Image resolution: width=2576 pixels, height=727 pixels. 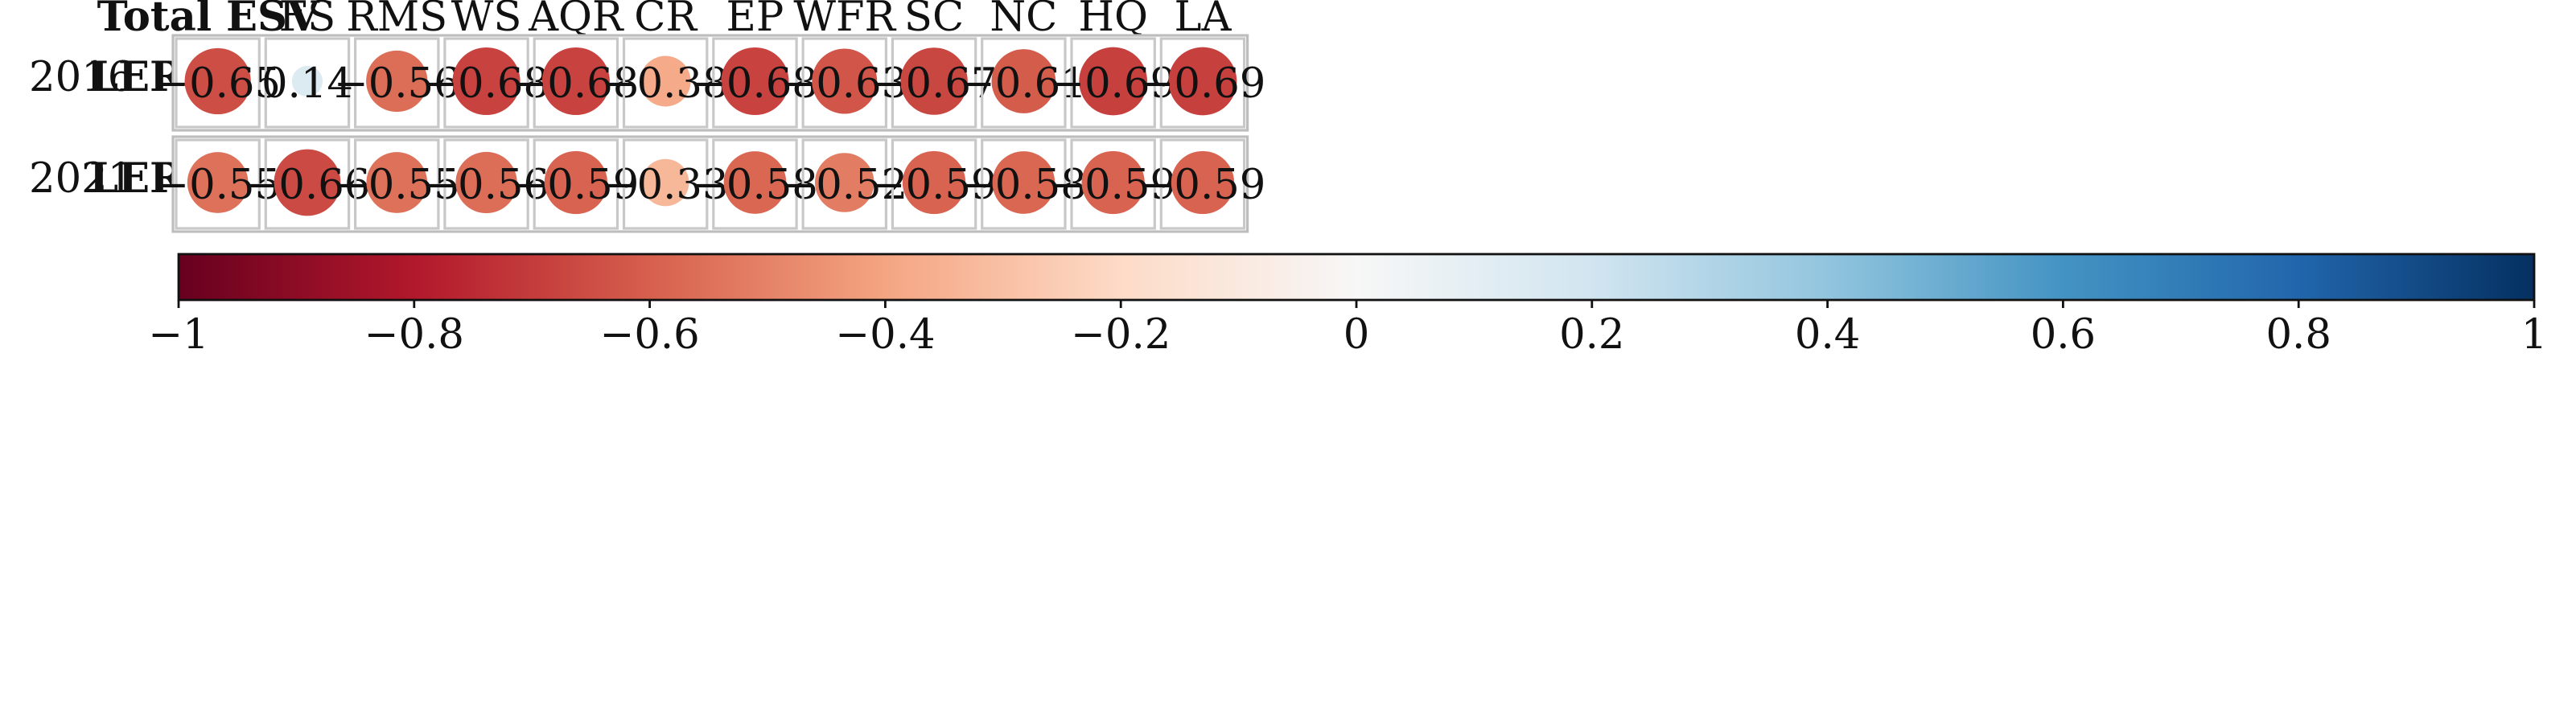 I want to click on row-year-label: 2021, so click(x=81, y=178).